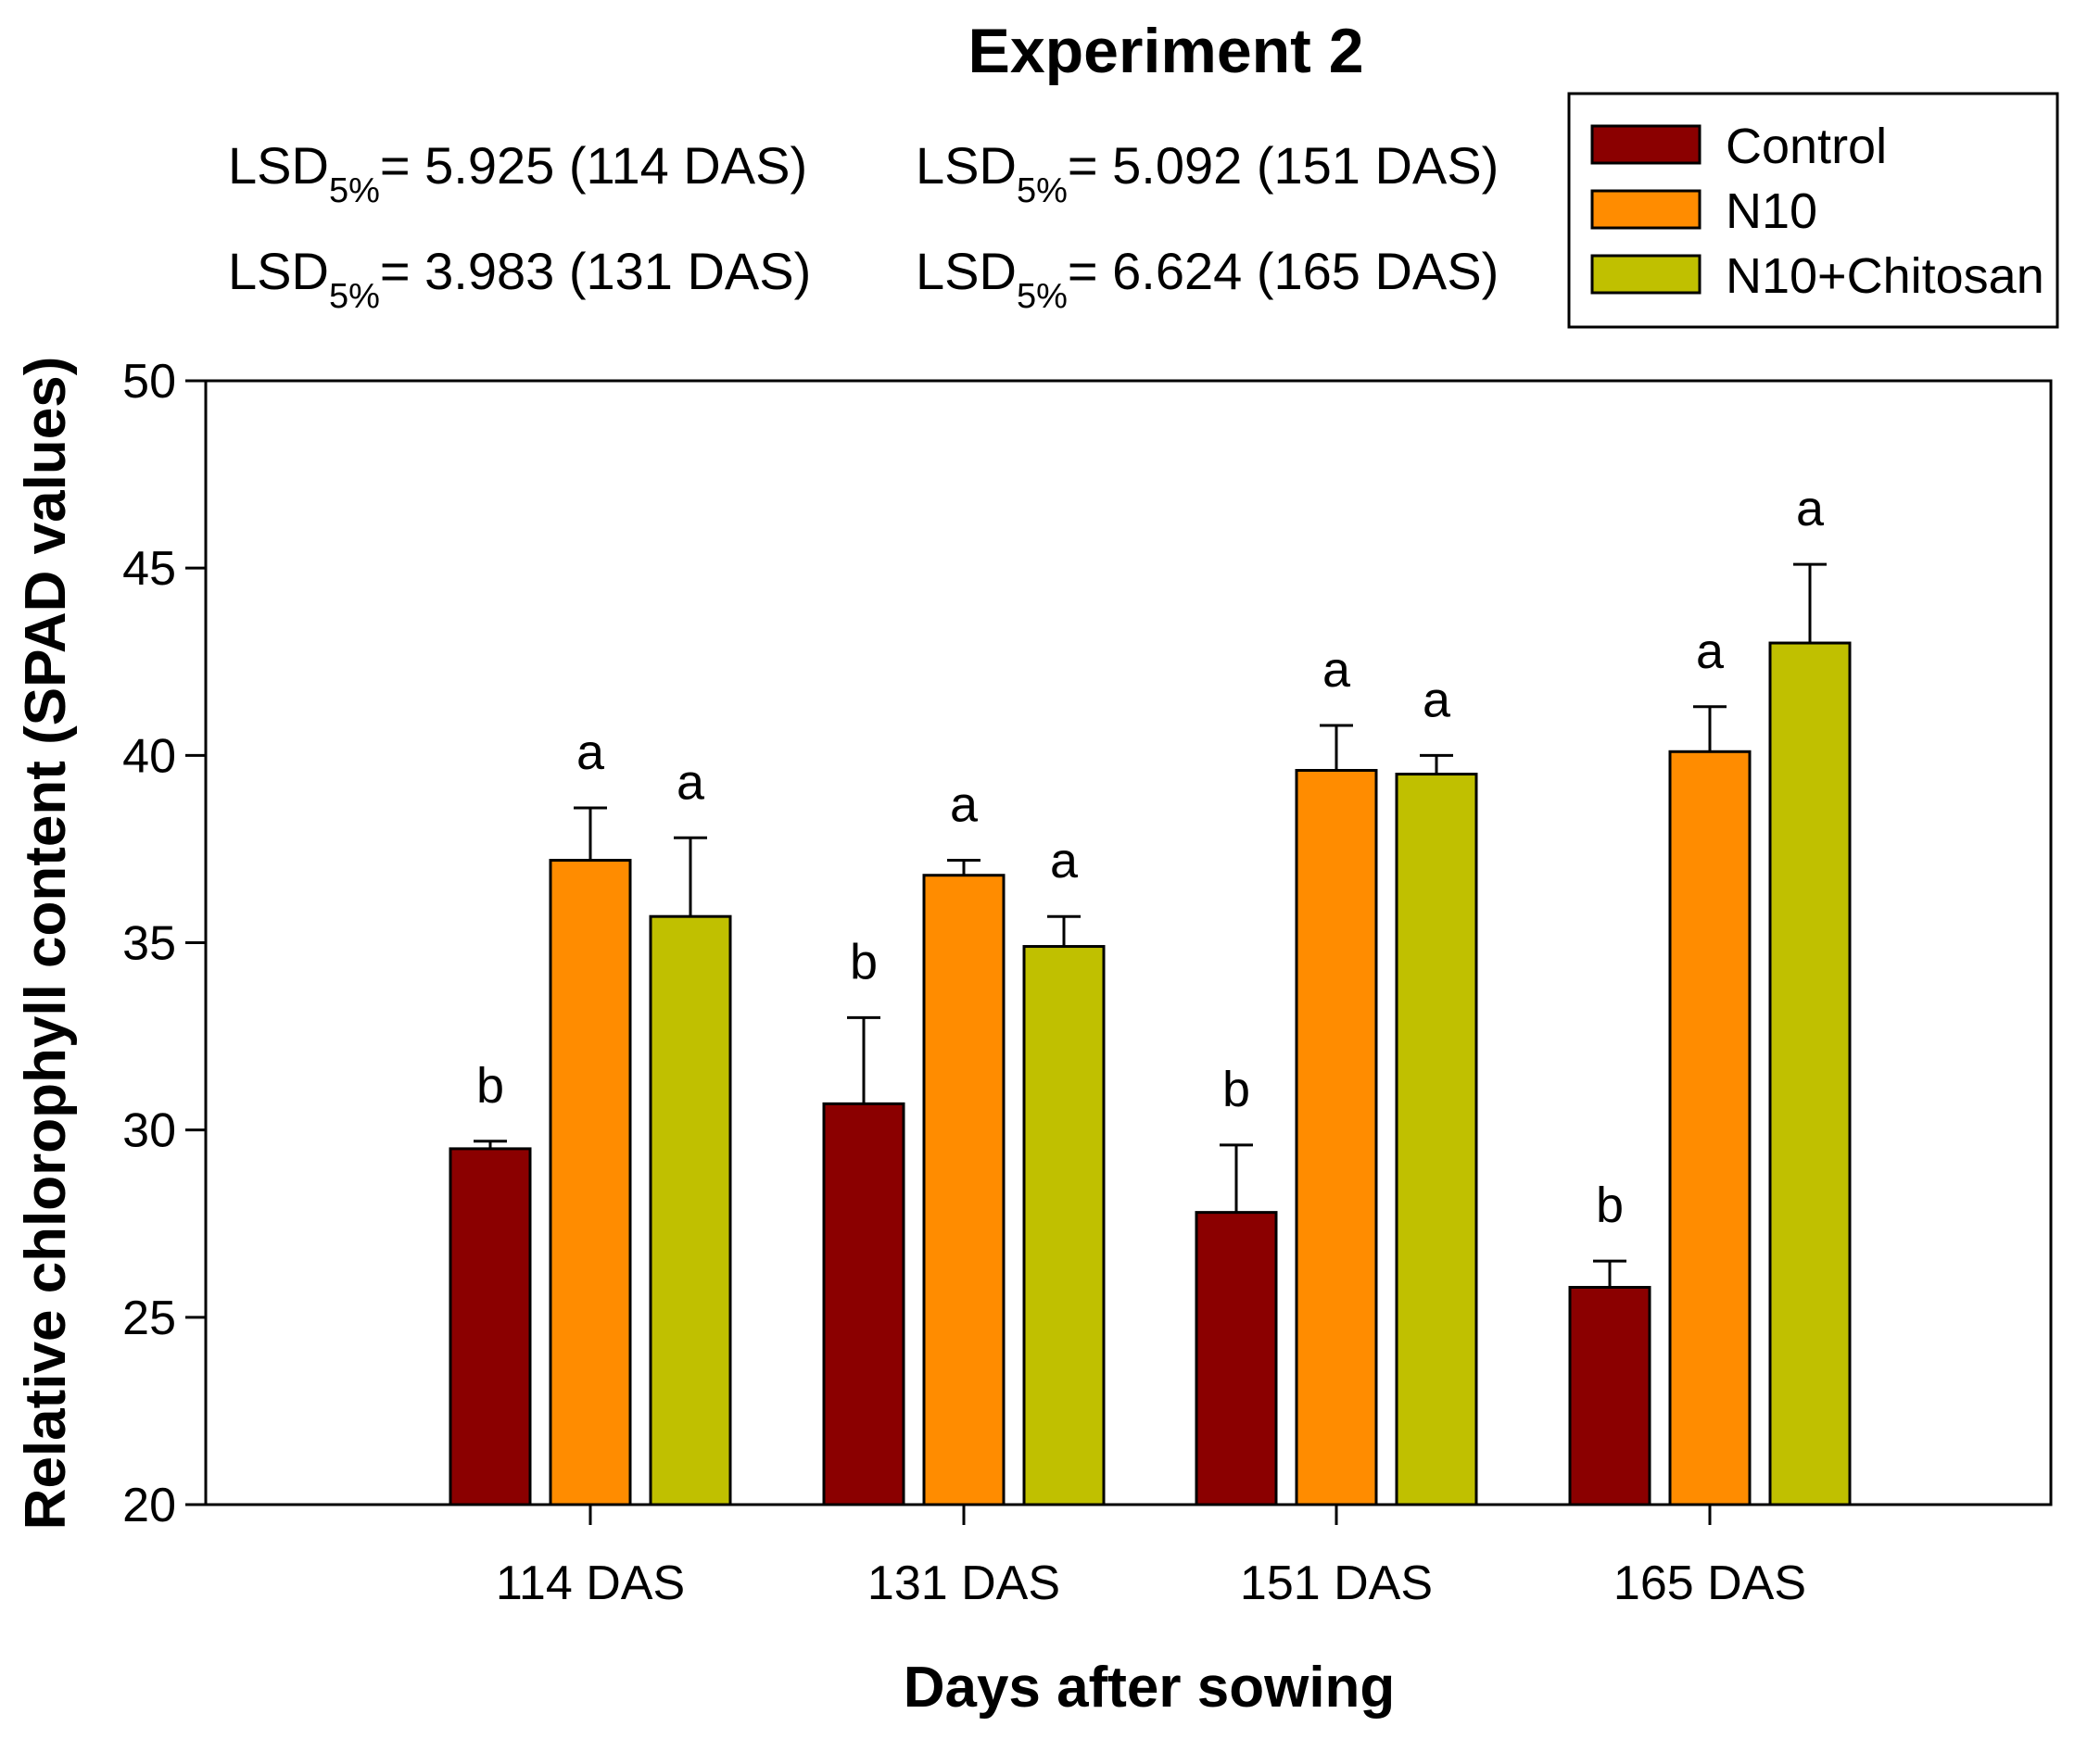  What do you see at coordinates (1165, 51) in the screenshot?
I see `chart-title: Experiment 2` at bounding box center [1165, 51].